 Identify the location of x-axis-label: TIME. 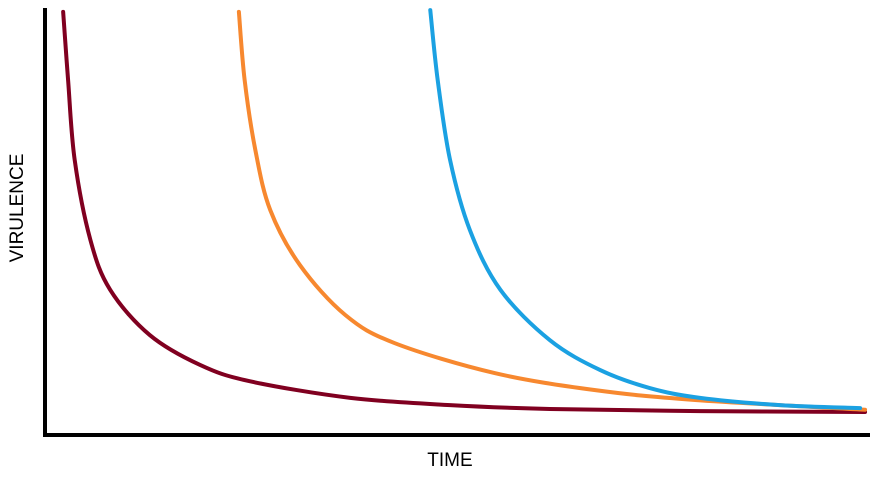
(449, 460).